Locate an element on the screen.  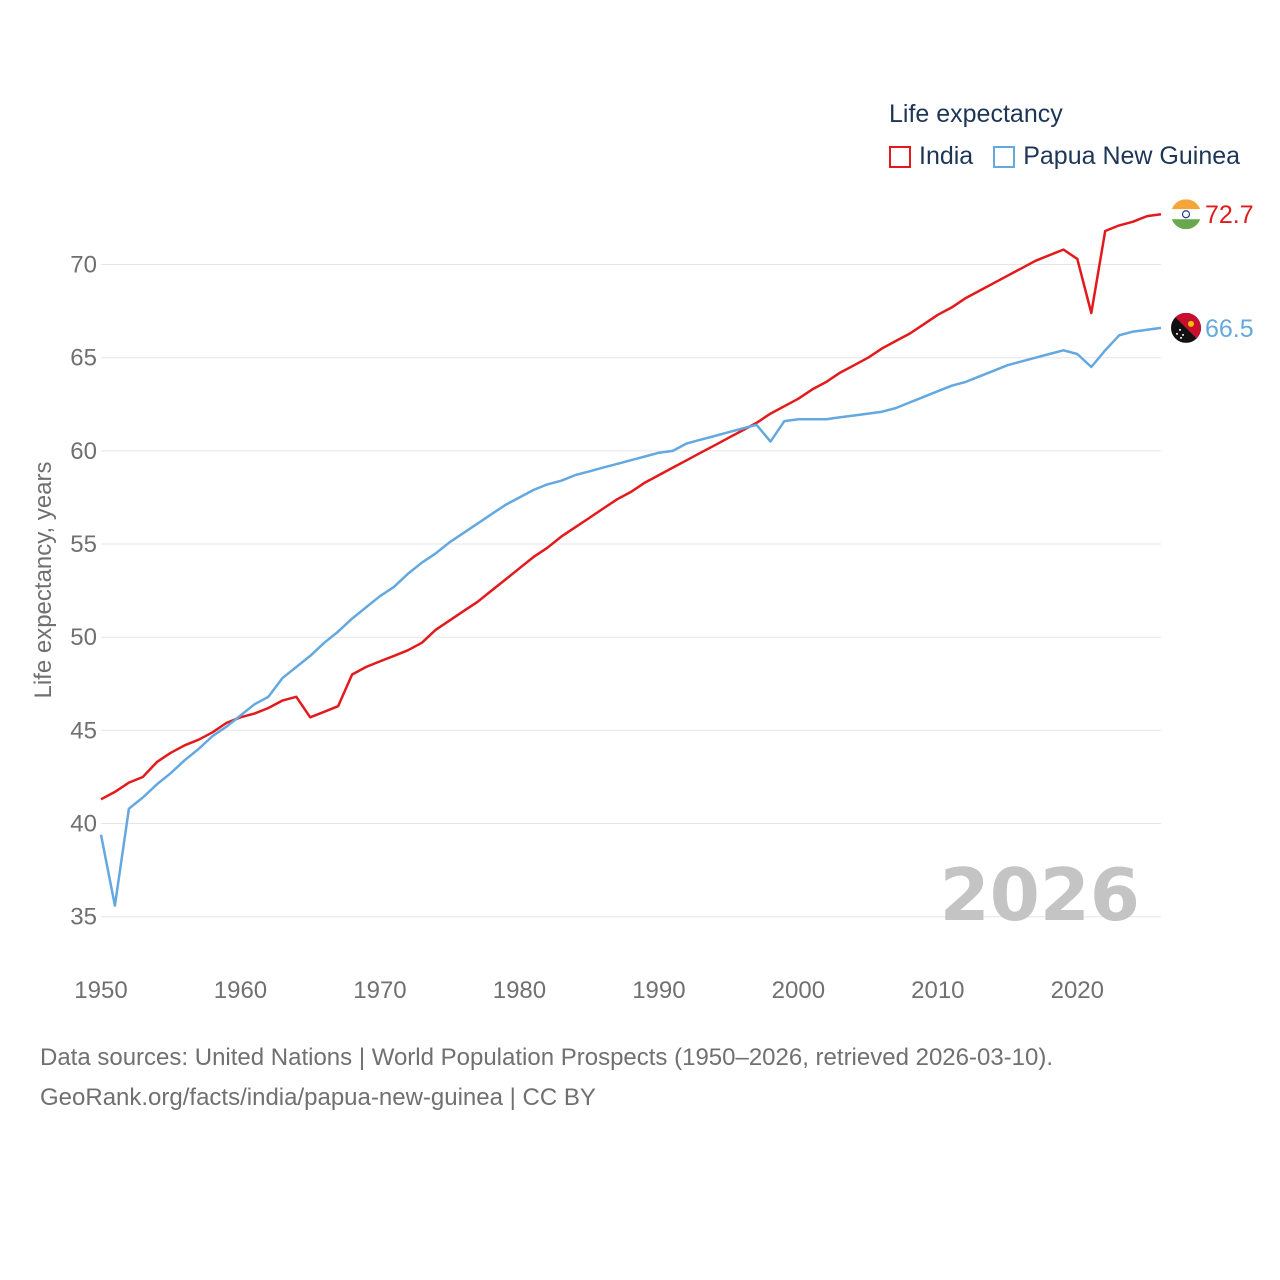
y-tick-65: 65 is located at coordinates (83, 358).